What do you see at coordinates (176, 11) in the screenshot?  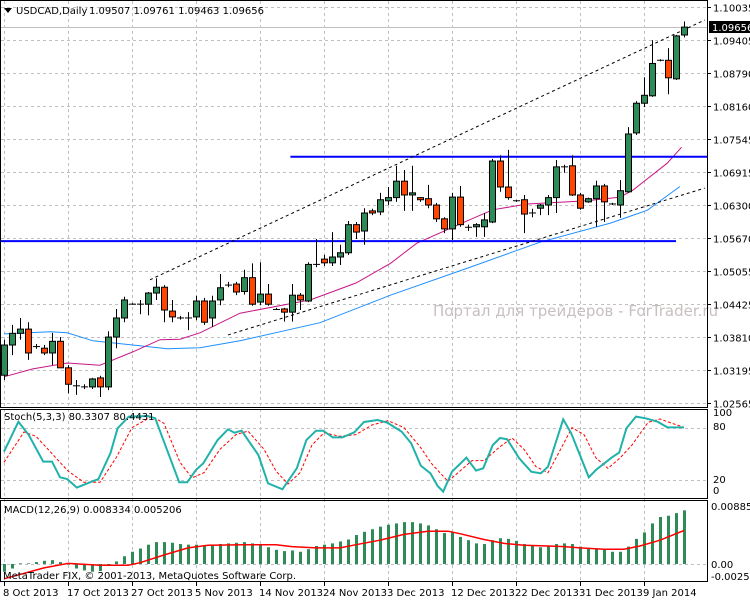 I see `ohlc-readout: 1.09507 1.09761 1.09463 1.09656` at bounding box center [176, 11].